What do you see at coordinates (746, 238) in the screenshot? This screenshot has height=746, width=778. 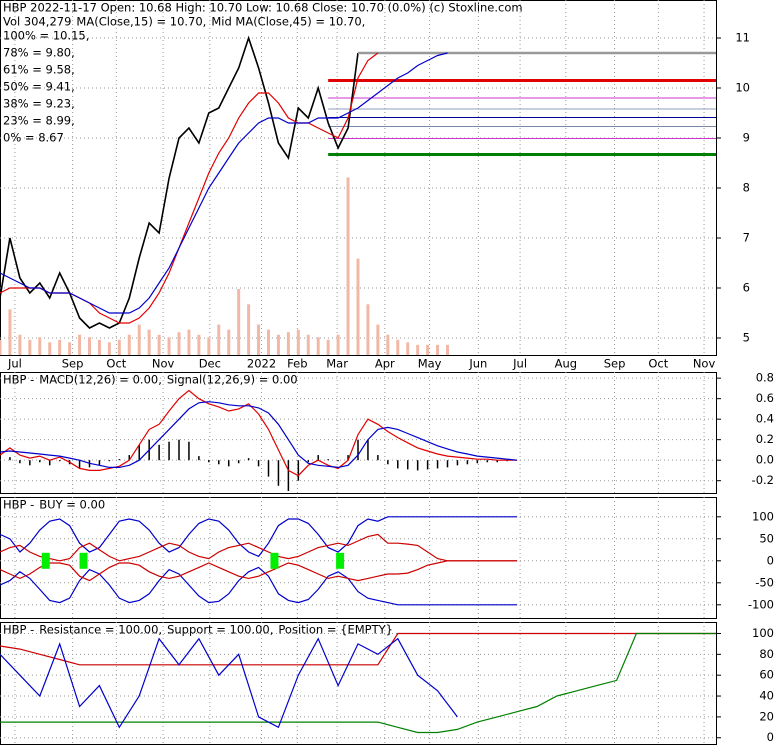 I see `y-tick-label: 7` at bounding box center [746, 238].